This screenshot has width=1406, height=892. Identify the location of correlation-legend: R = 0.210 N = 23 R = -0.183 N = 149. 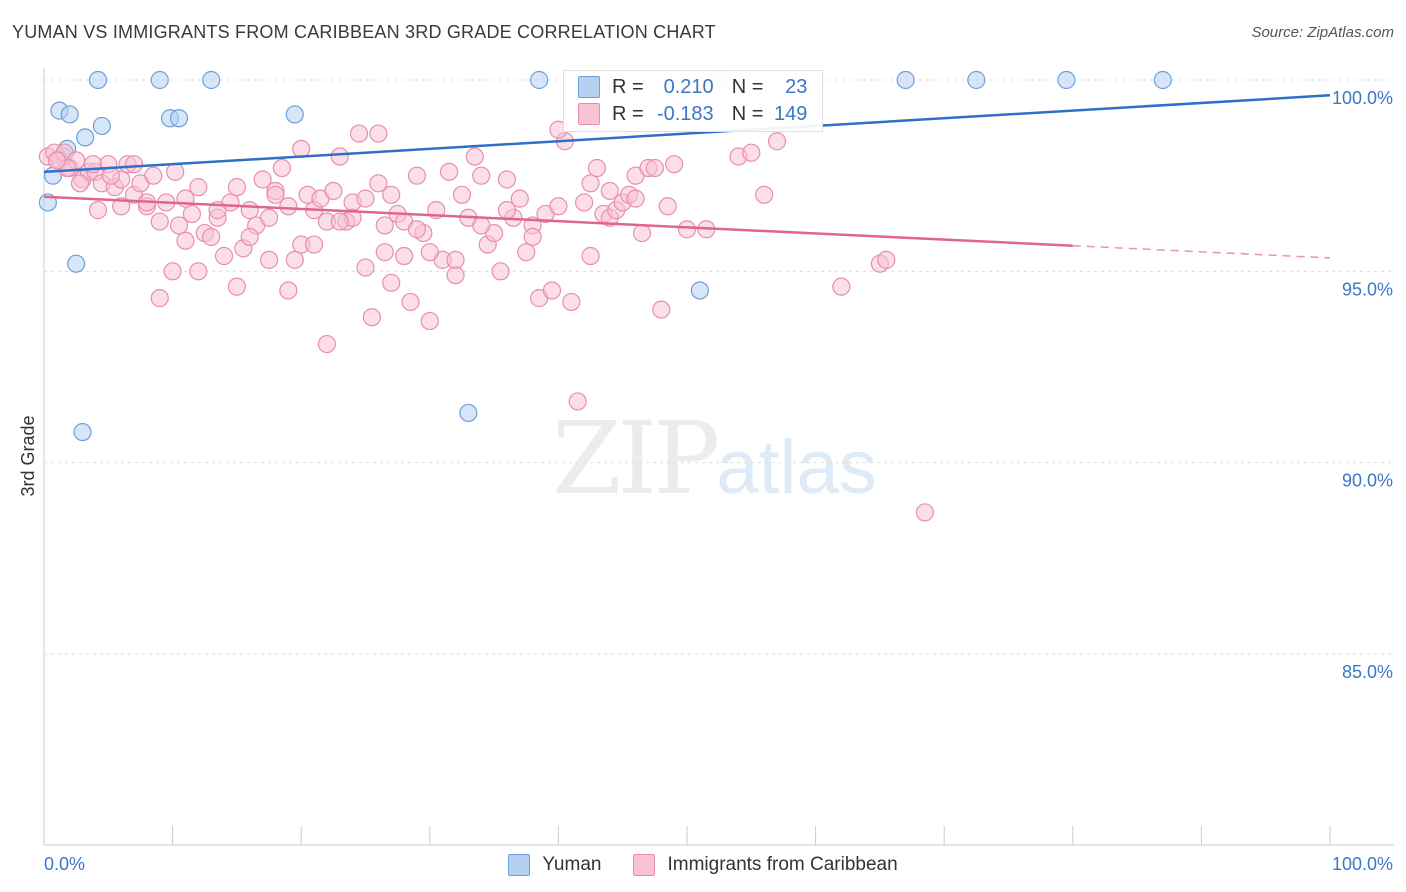
(693, 101).